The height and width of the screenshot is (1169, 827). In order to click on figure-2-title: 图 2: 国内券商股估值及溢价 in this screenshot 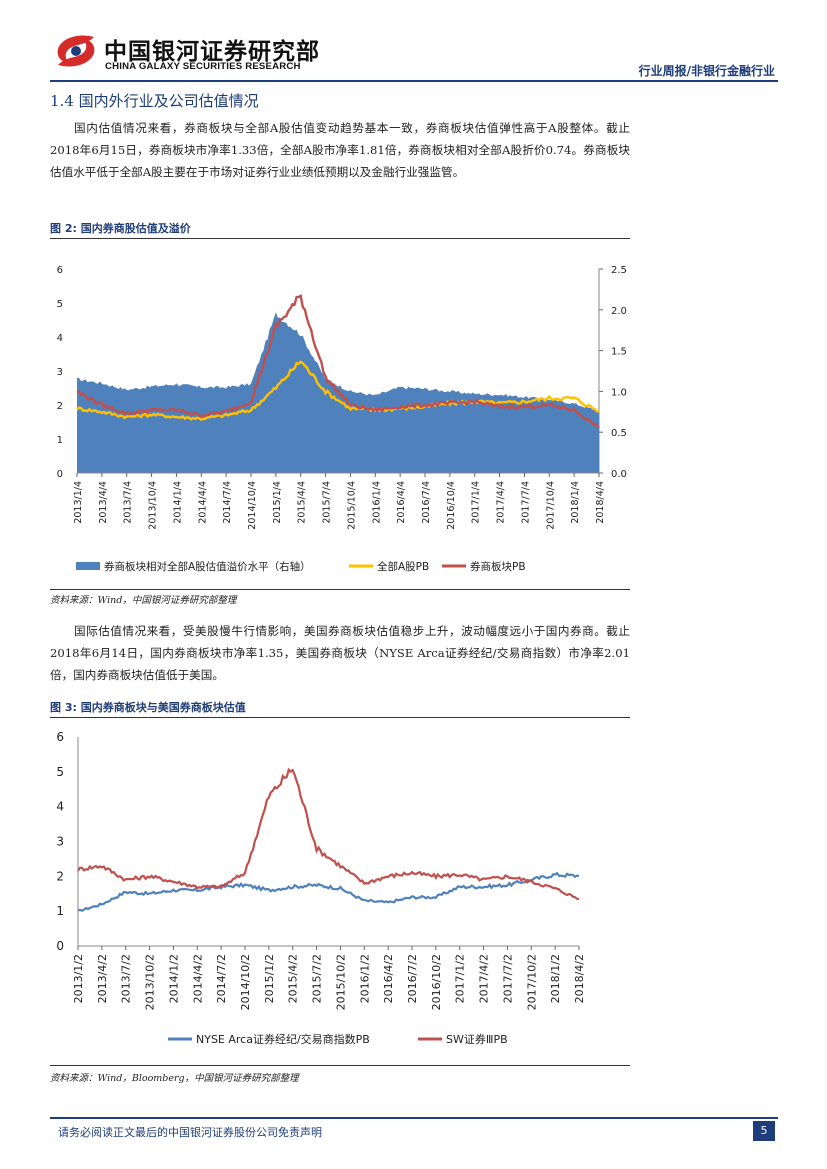, I will do `click(120, 228)`.